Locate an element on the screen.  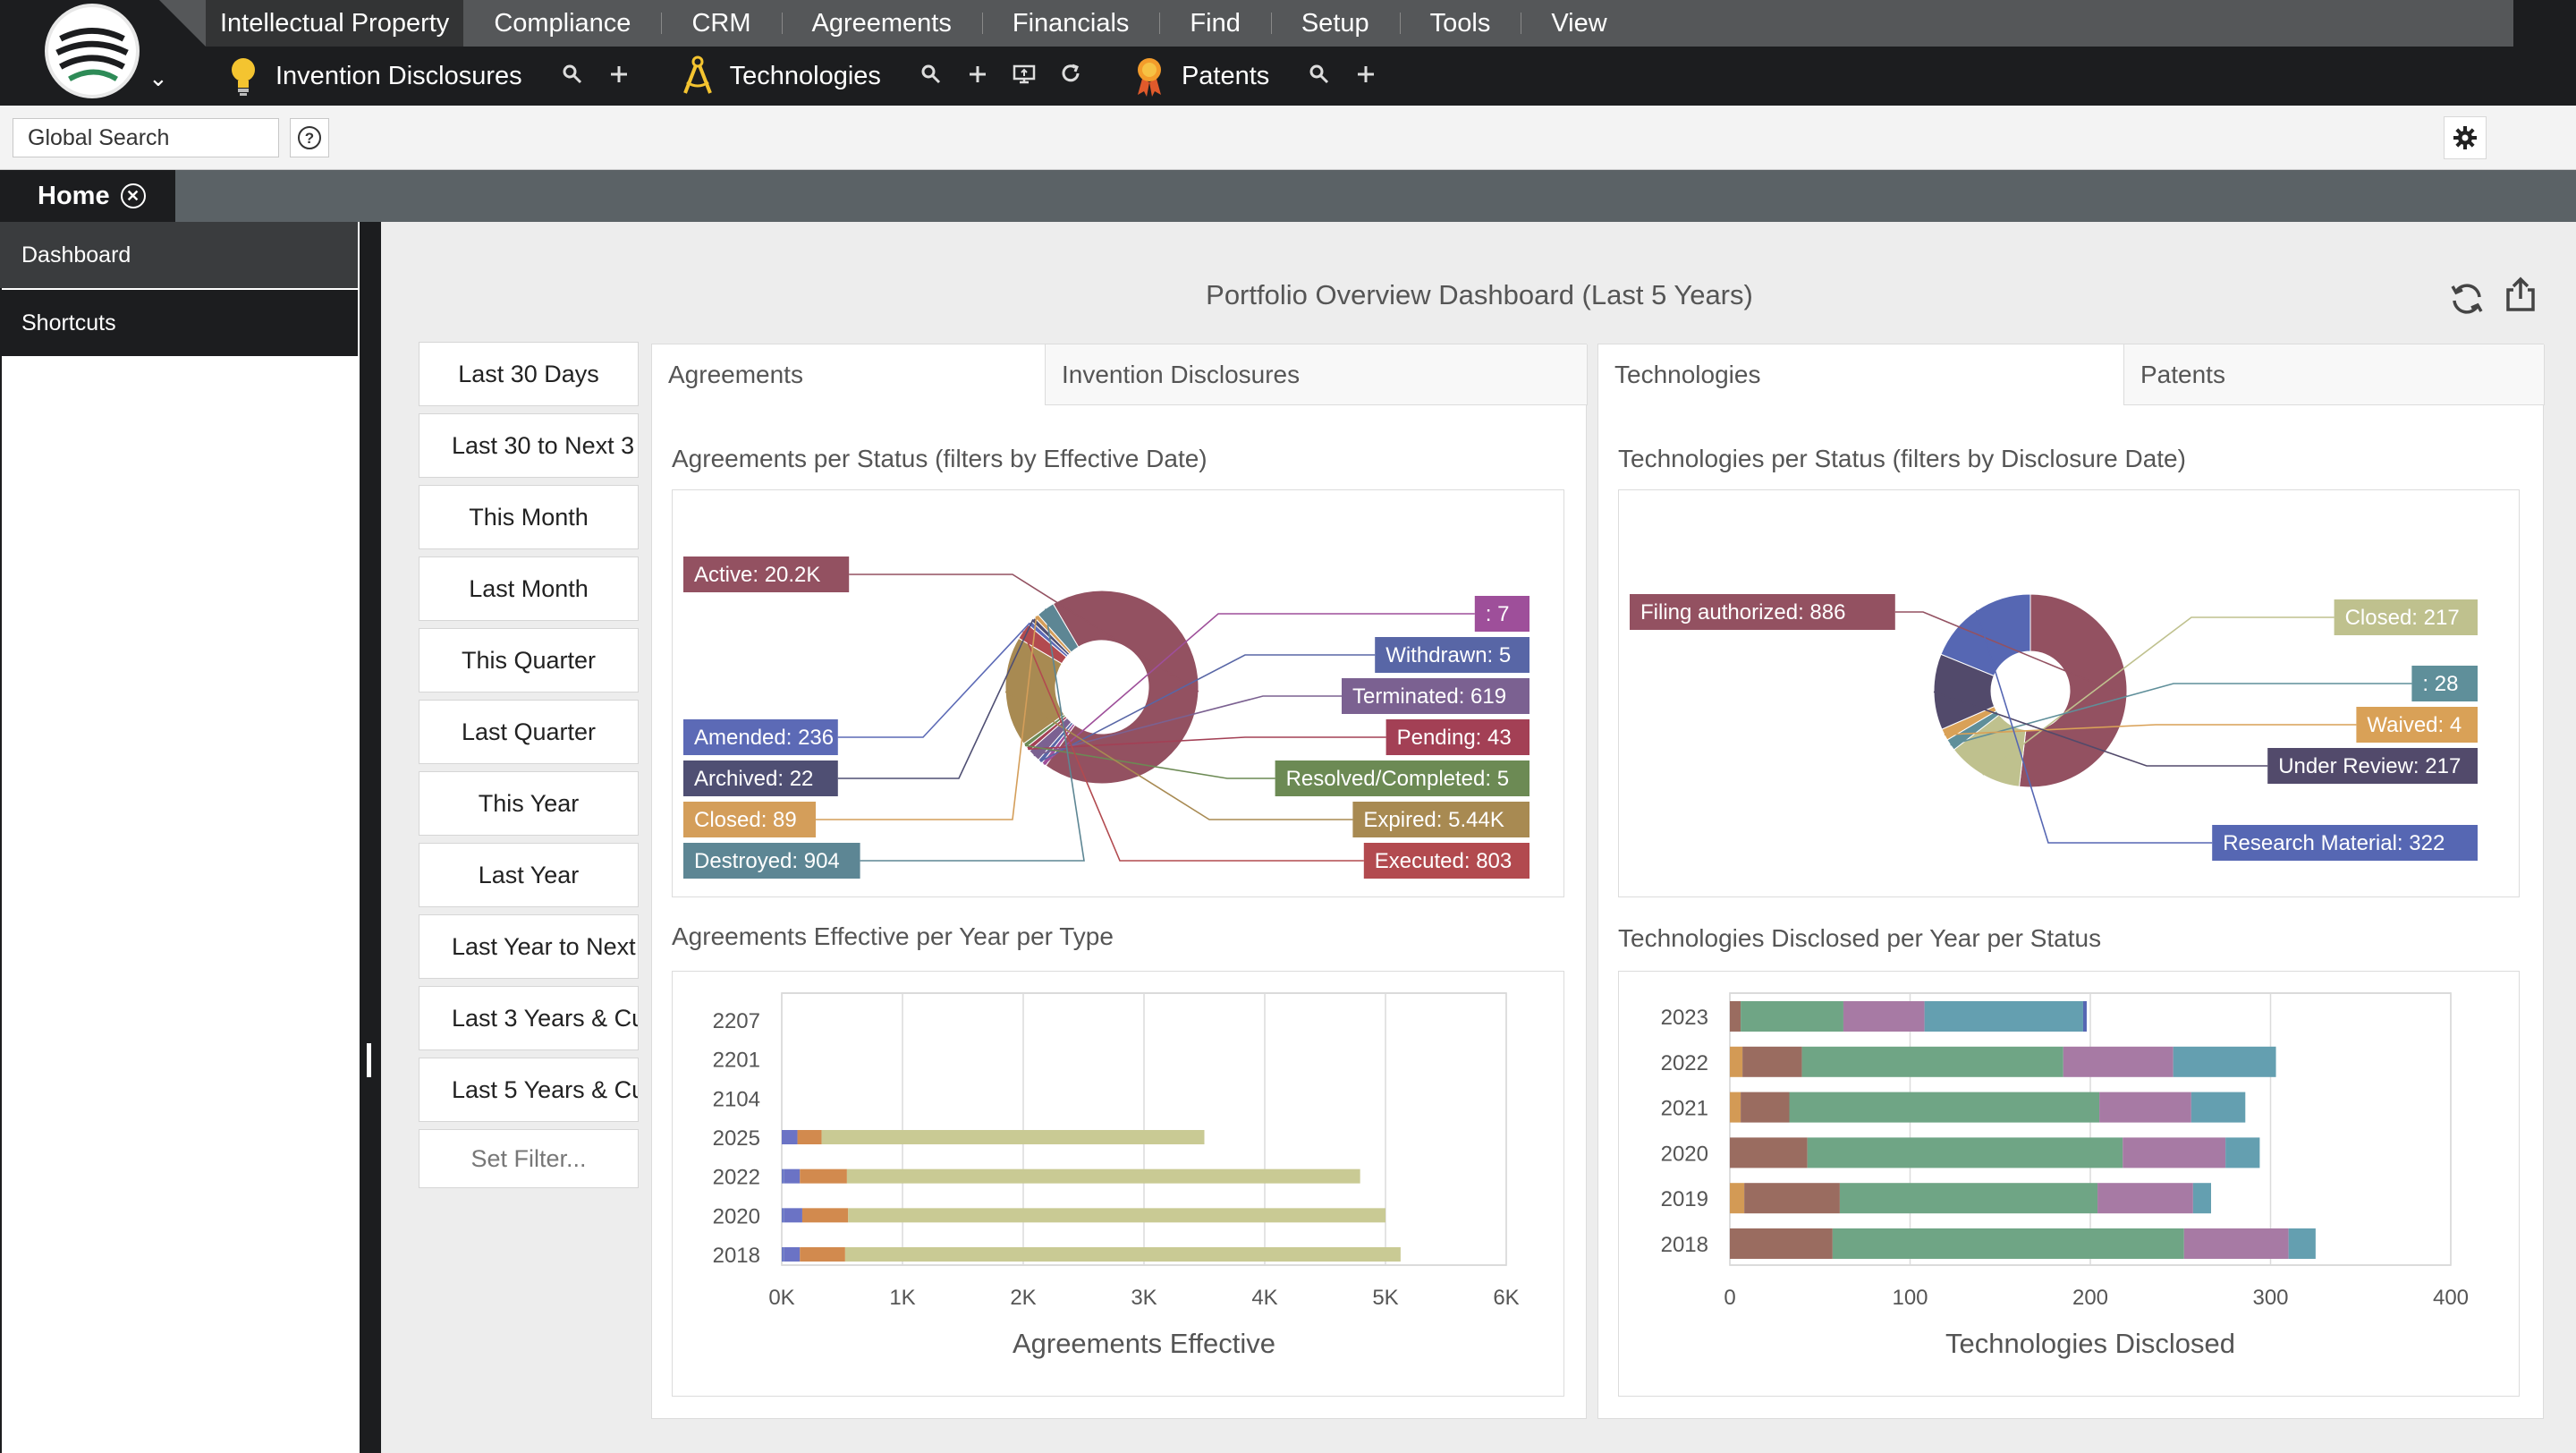
close-icon: ✕ is located at coordinates (133, 195).